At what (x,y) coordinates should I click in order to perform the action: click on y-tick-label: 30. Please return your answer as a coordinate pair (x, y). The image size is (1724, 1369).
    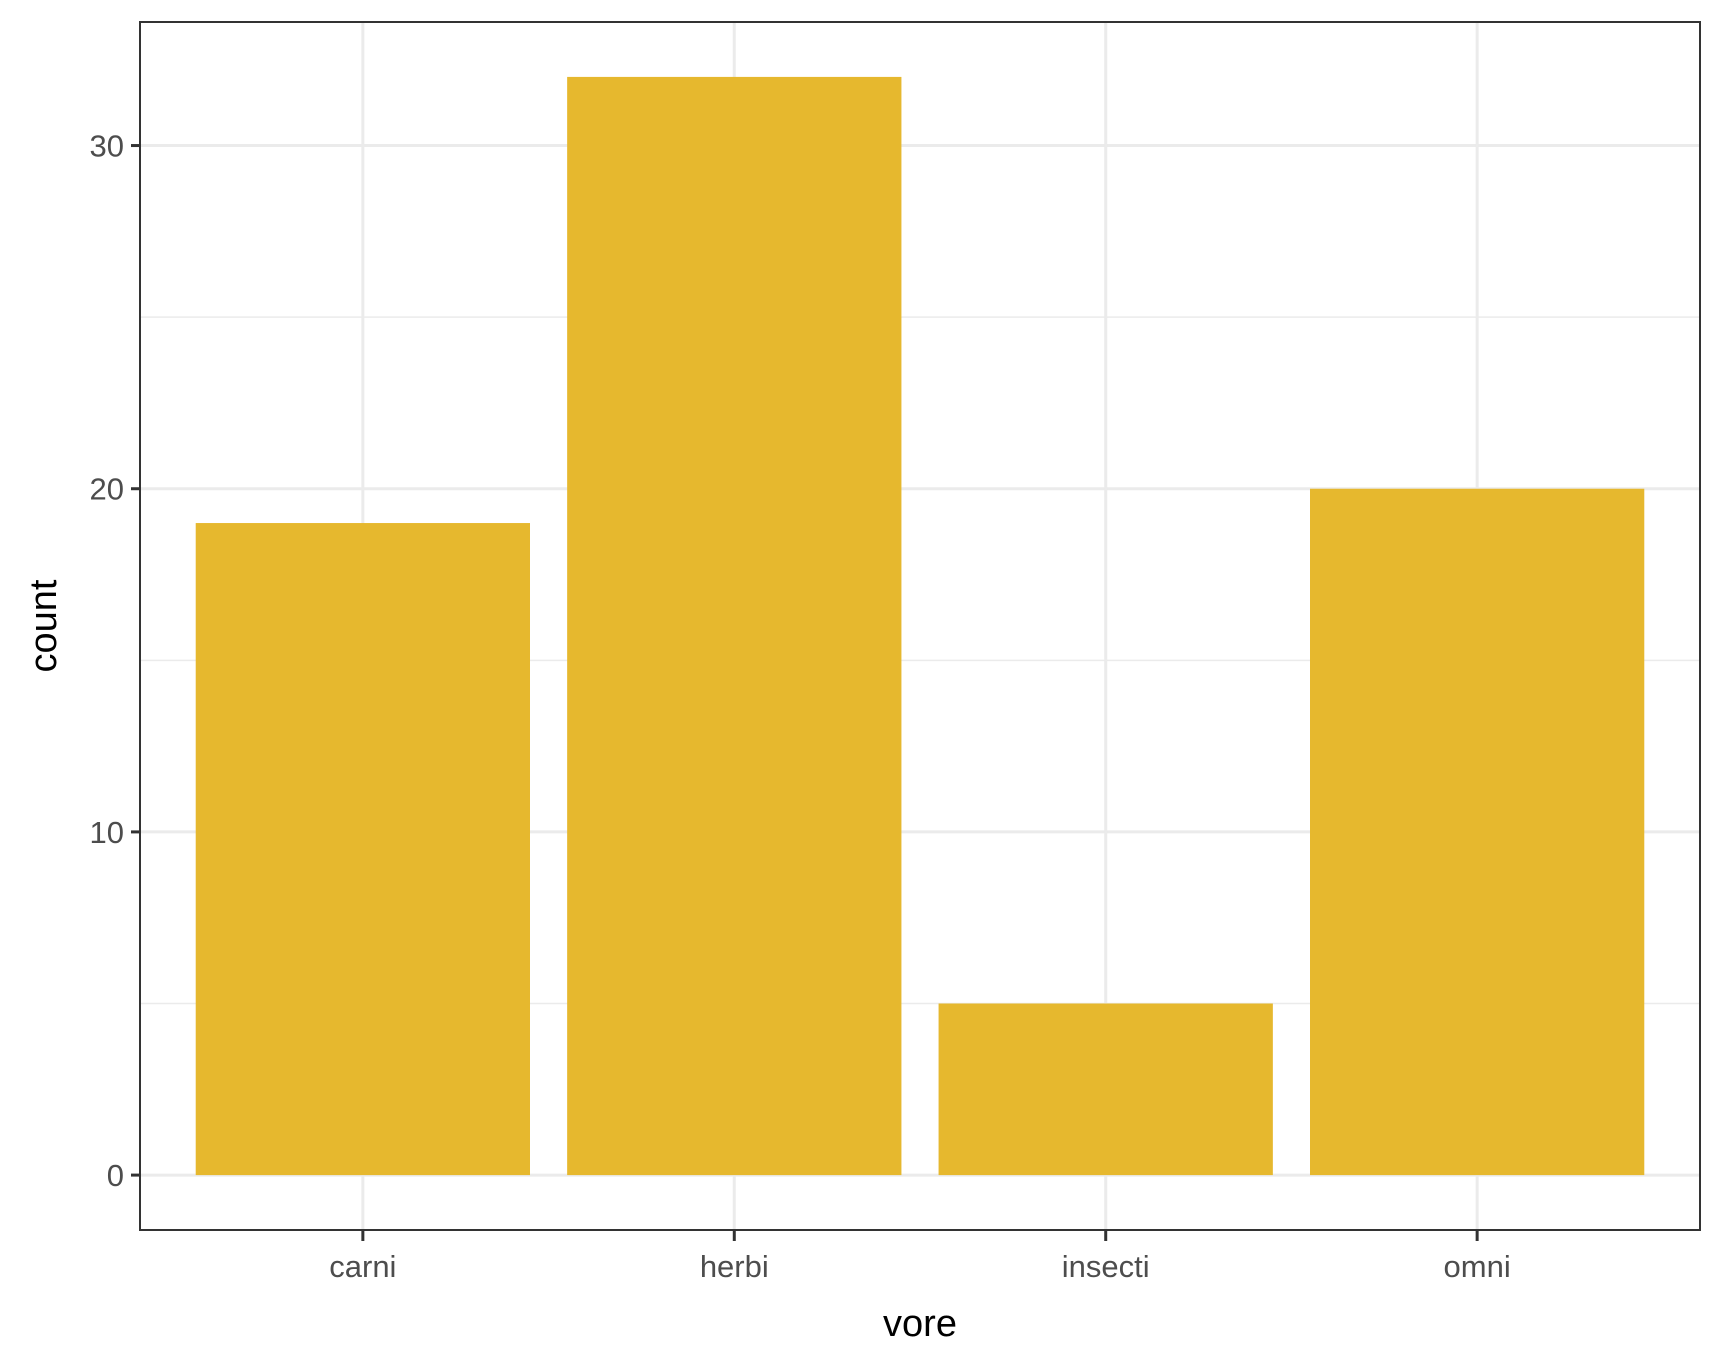
    Looking at the image, I should click on (107, 146).